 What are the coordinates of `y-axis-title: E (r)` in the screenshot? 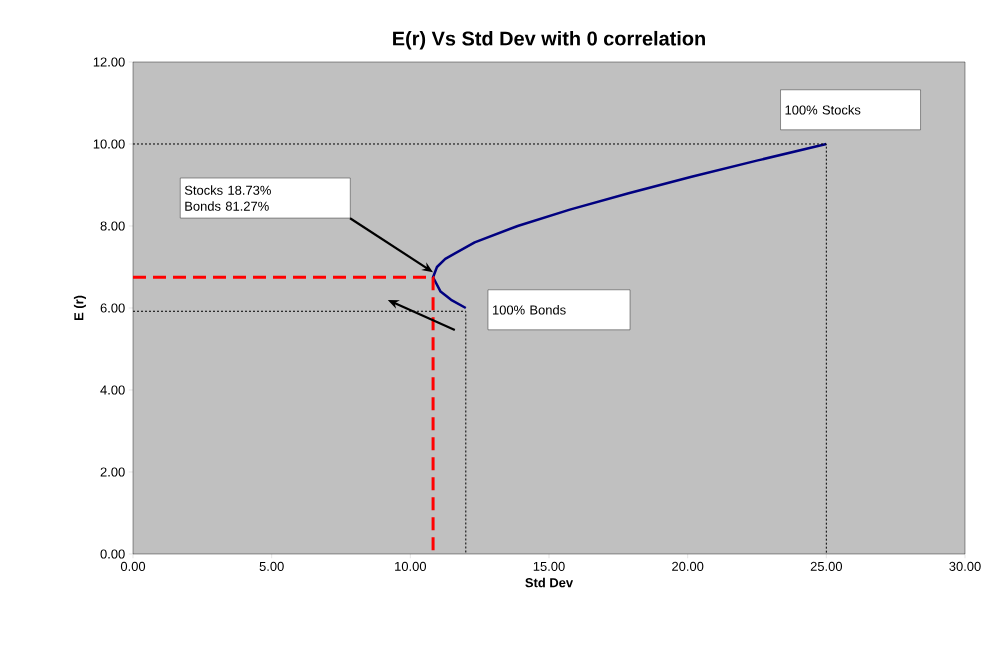 It's located at (79, 308).